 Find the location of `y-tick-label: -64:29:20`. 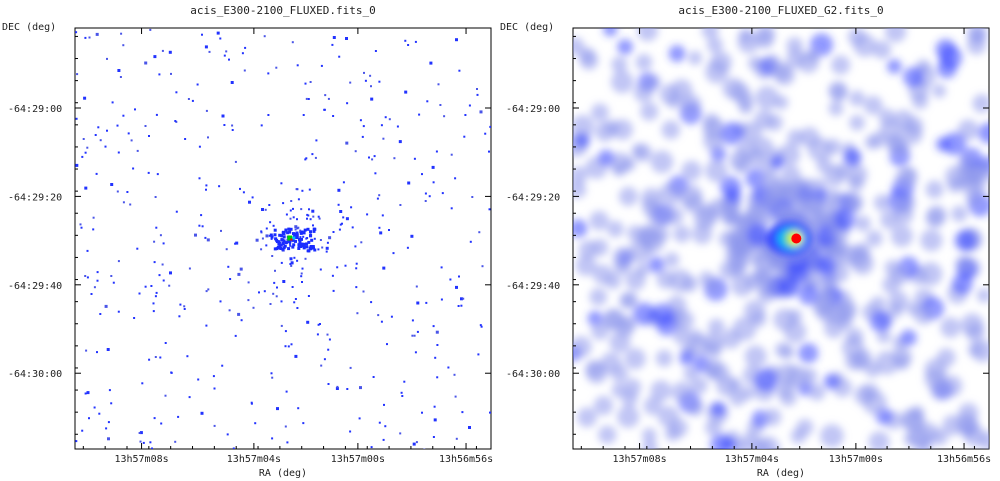

y-tick-label: -64:29:20 is located at coordinates (533, 197).